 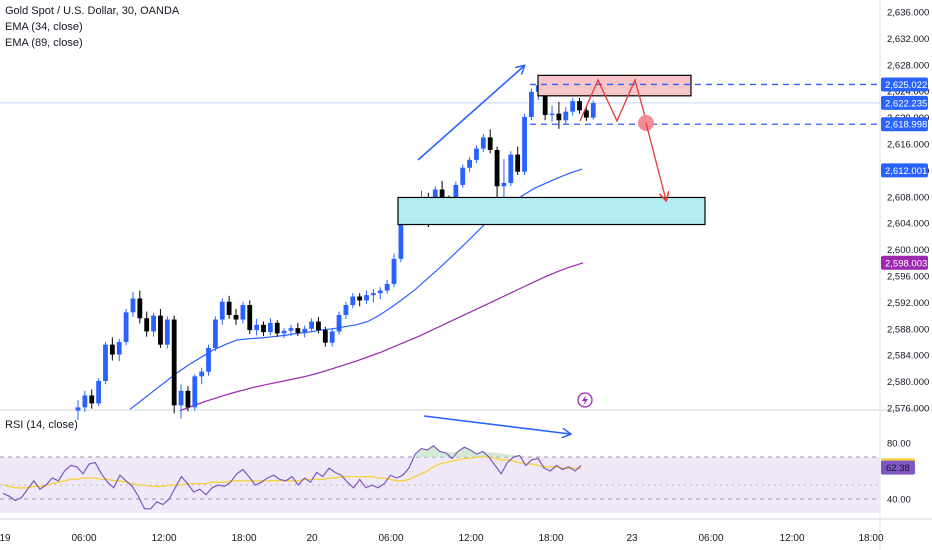 I want to click on price-badge: 2,612.001, so click(x=904, y=170).